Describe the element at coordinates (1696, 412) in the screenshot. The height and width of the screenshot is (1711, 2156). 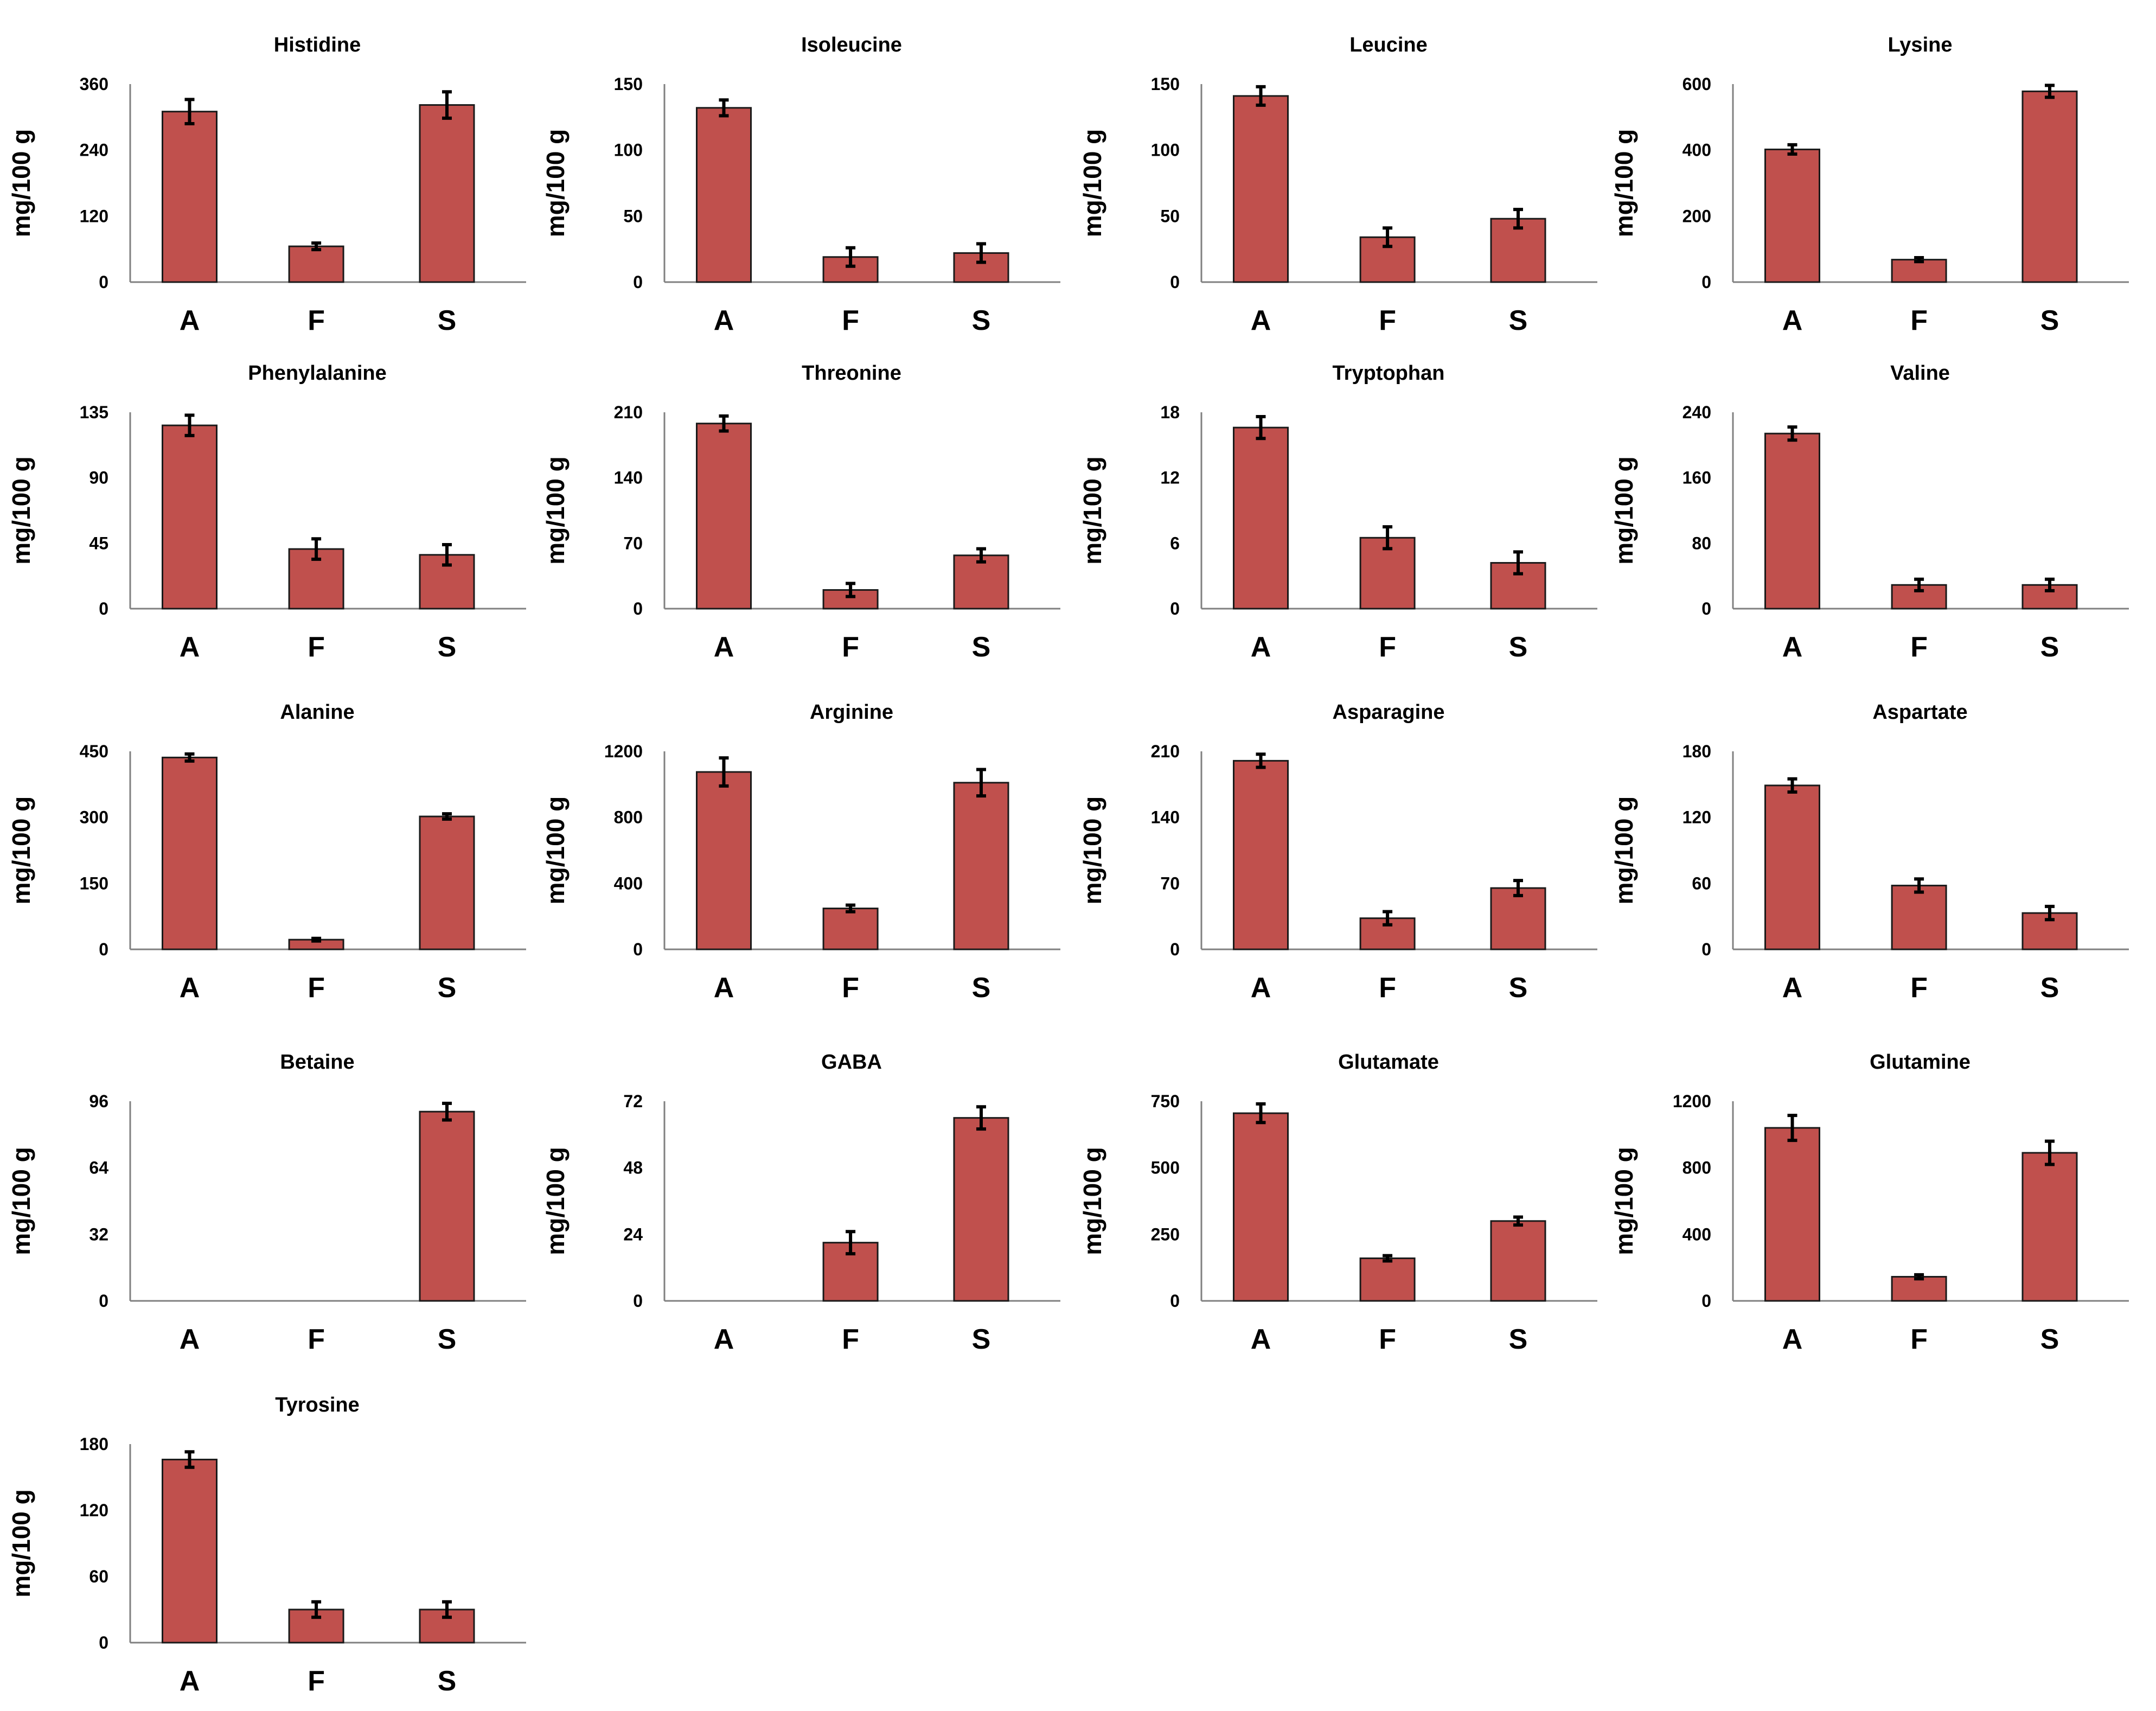
I see `y-tick-label: 240` at that location.